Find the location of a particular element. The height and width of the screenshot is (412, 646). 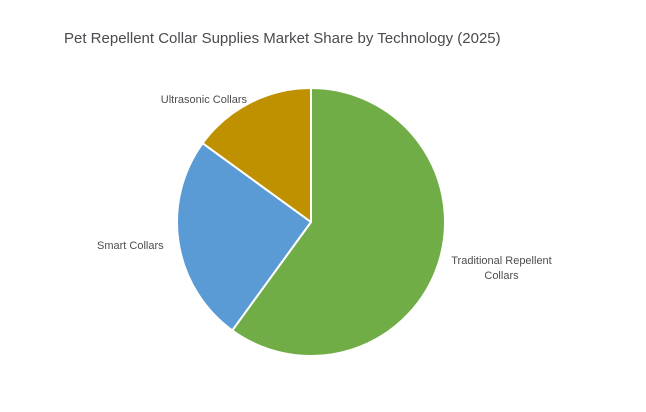

pie-slice-label-traditional-repellent-collars: Traditional Repellent Collars is located at coordinates (501, 268).